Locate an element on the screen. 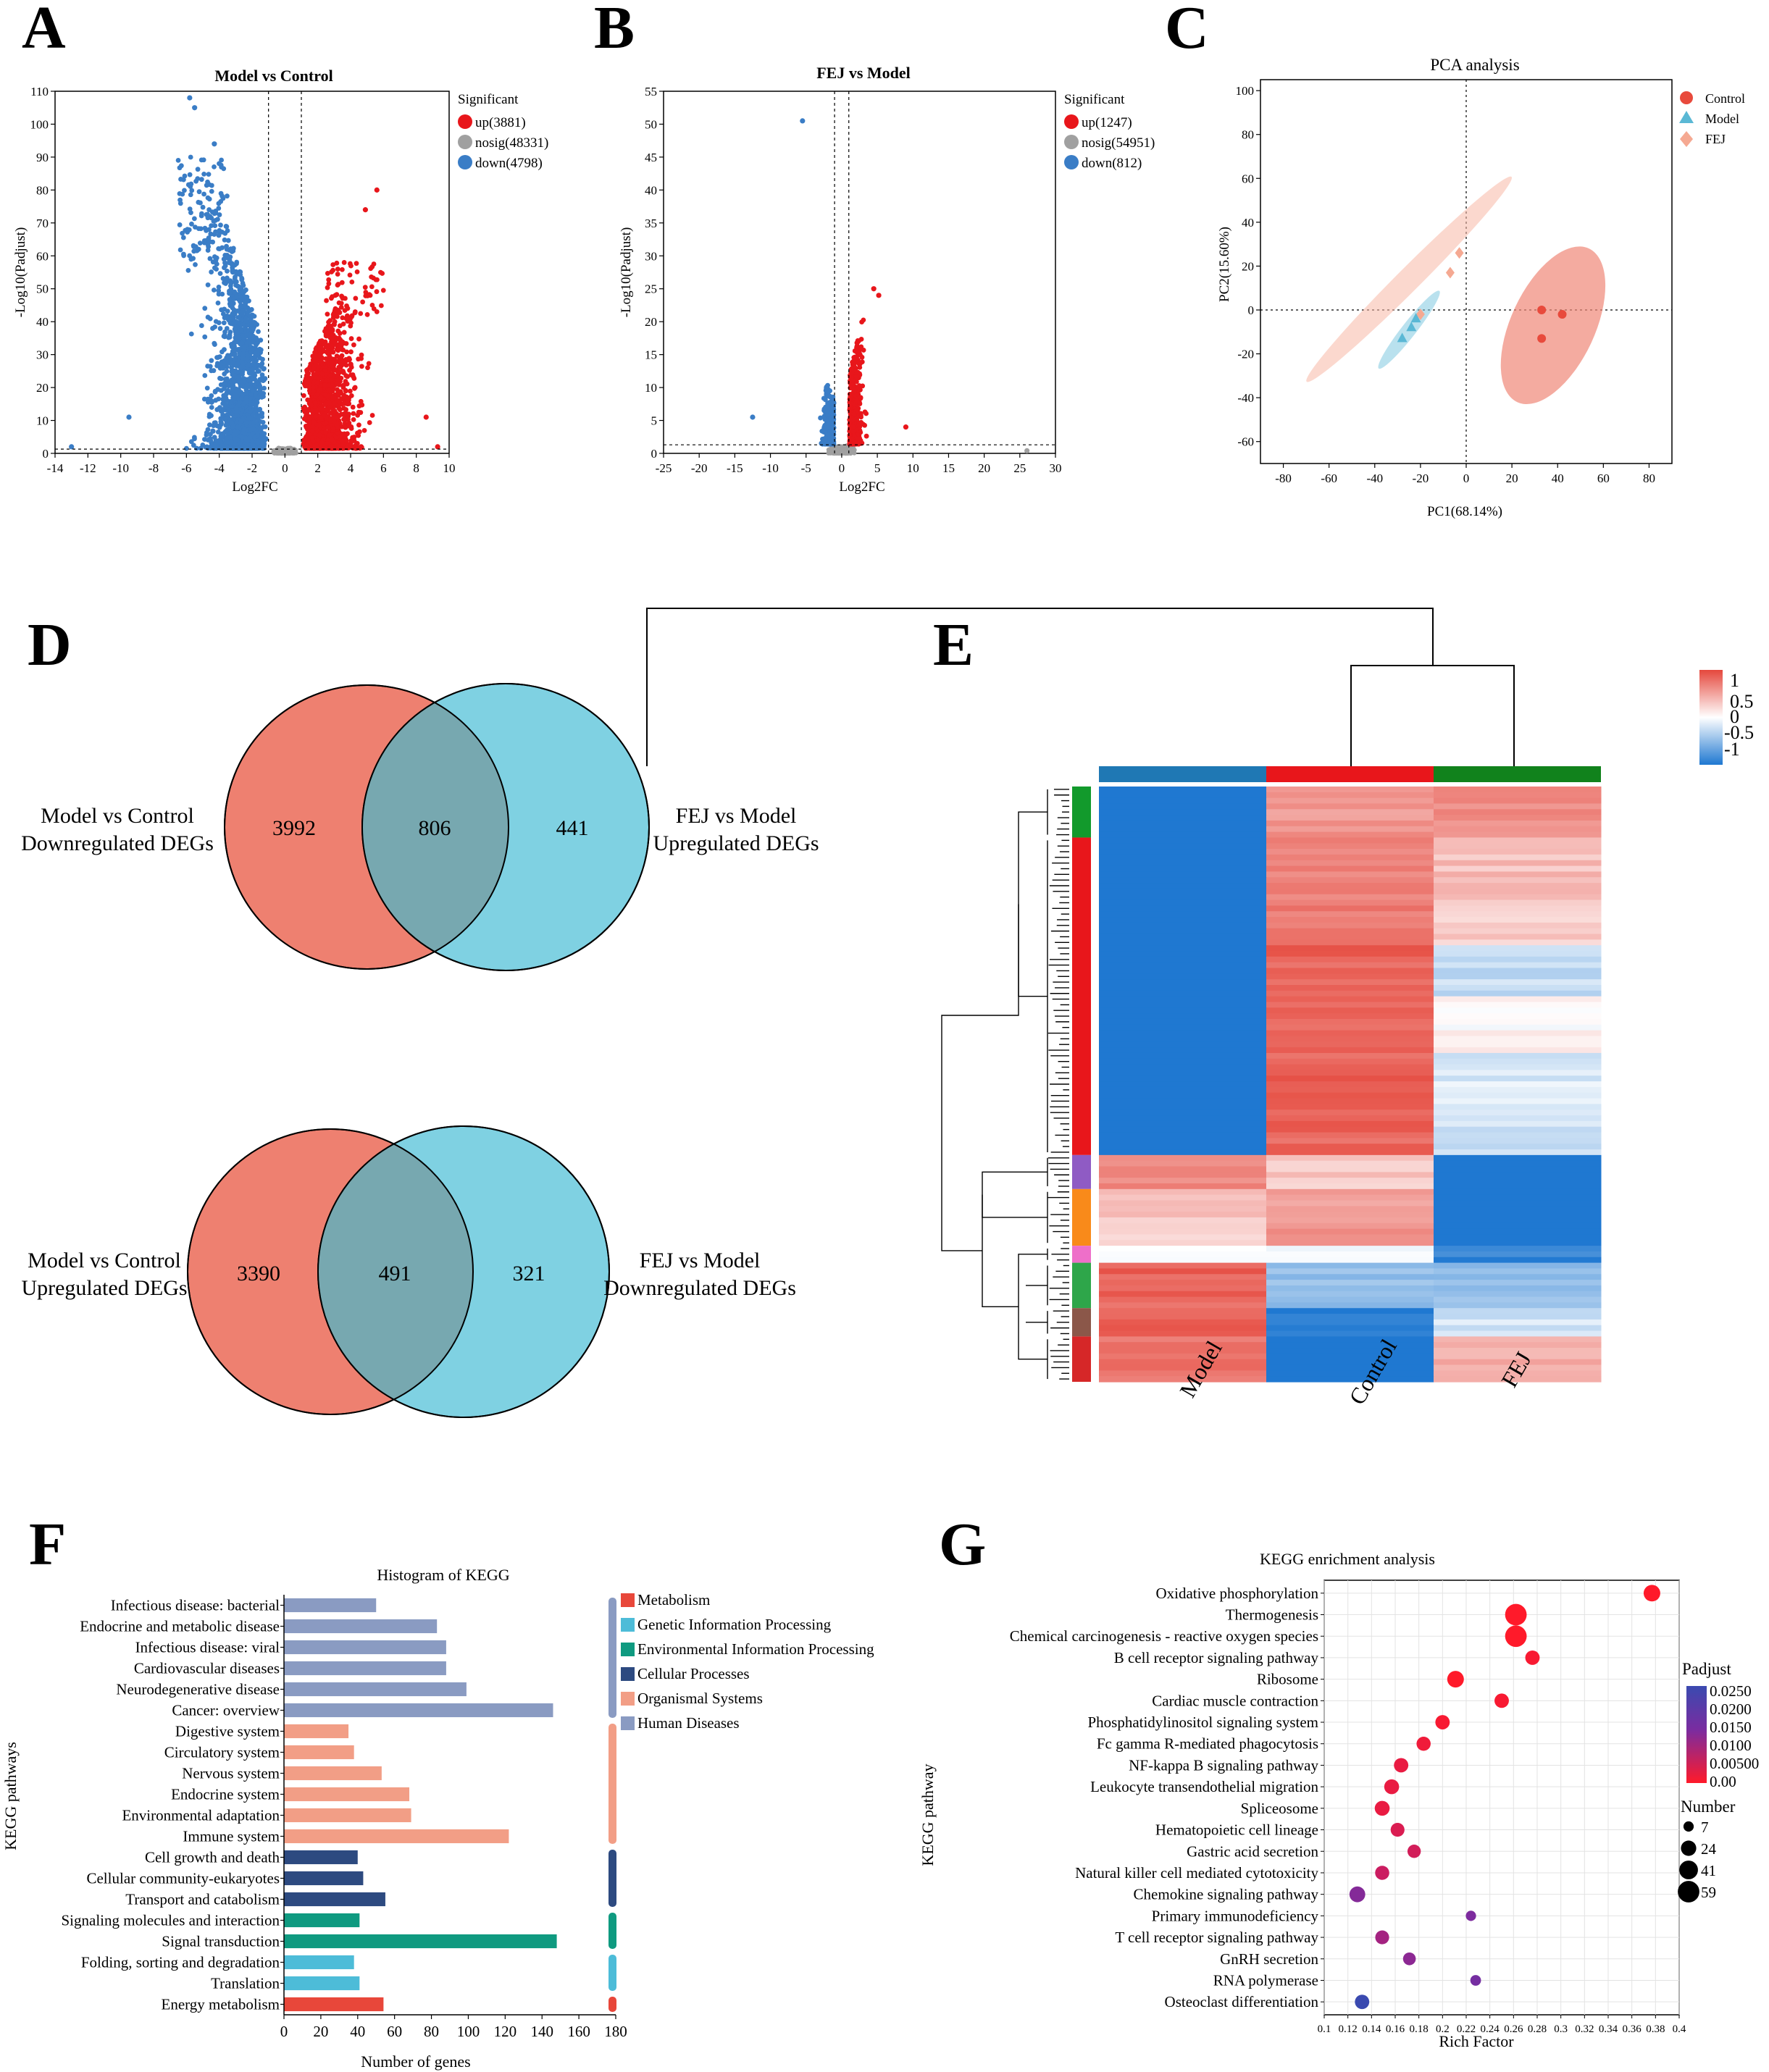 This screenshot has width=1769, height=2072. b-title: FEJ vs Model is located at coordinates (863, 73).